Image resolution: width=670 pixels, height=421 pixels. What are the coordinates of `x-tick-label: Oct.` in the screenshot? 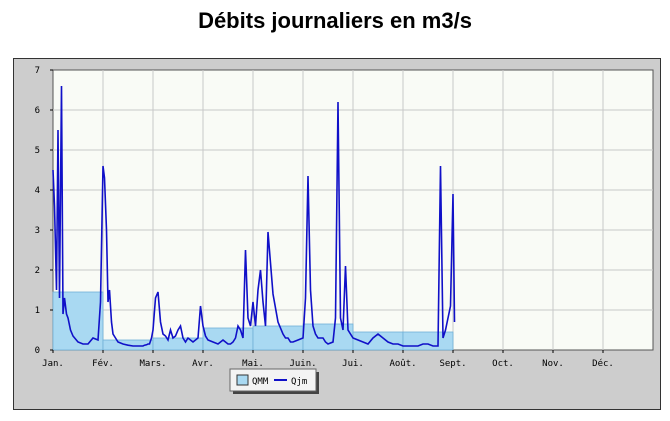 It's located at (503, 364).